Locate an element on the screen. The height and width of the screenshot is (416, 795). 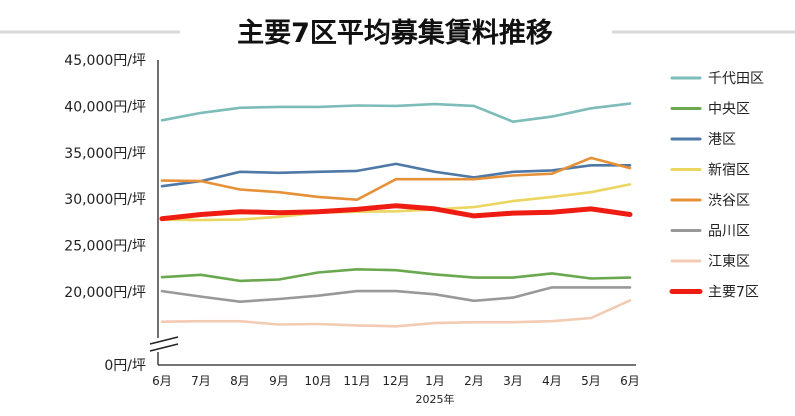
x-tick-label: 8月 is located at coordinates (240, 381).